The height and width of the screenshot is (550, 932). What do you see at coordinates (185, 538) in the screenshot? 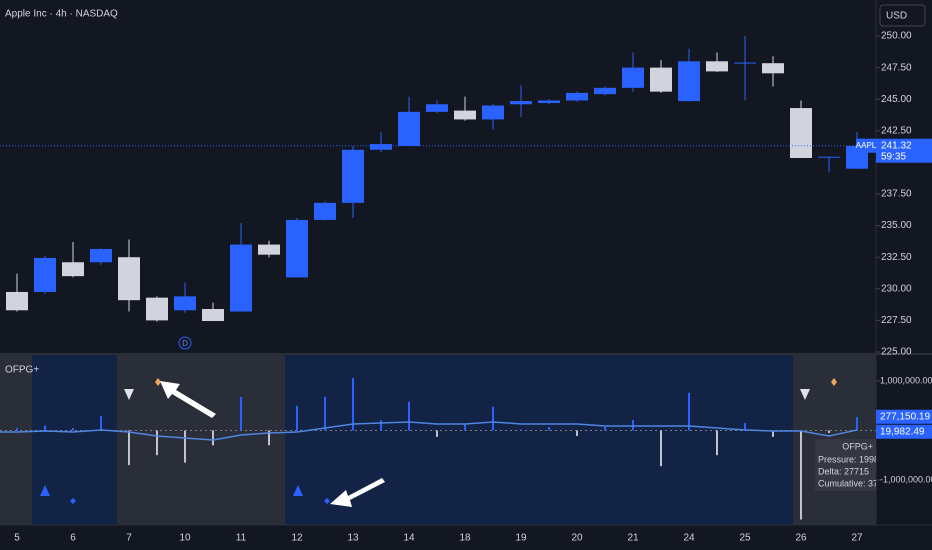
I see `x-tick-label: 10` at bounding box center [185, 538].